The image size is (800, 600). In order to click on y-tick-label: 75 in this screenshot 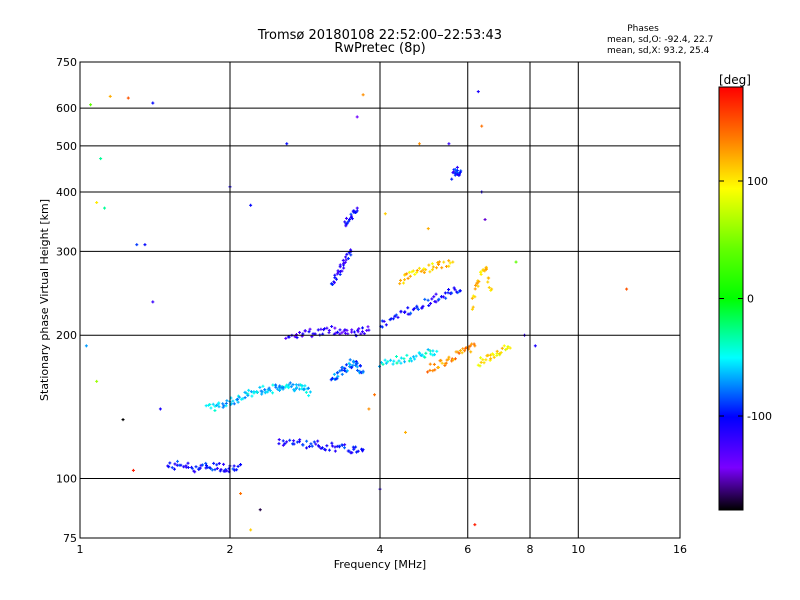, I will do `click(70, 538)`.